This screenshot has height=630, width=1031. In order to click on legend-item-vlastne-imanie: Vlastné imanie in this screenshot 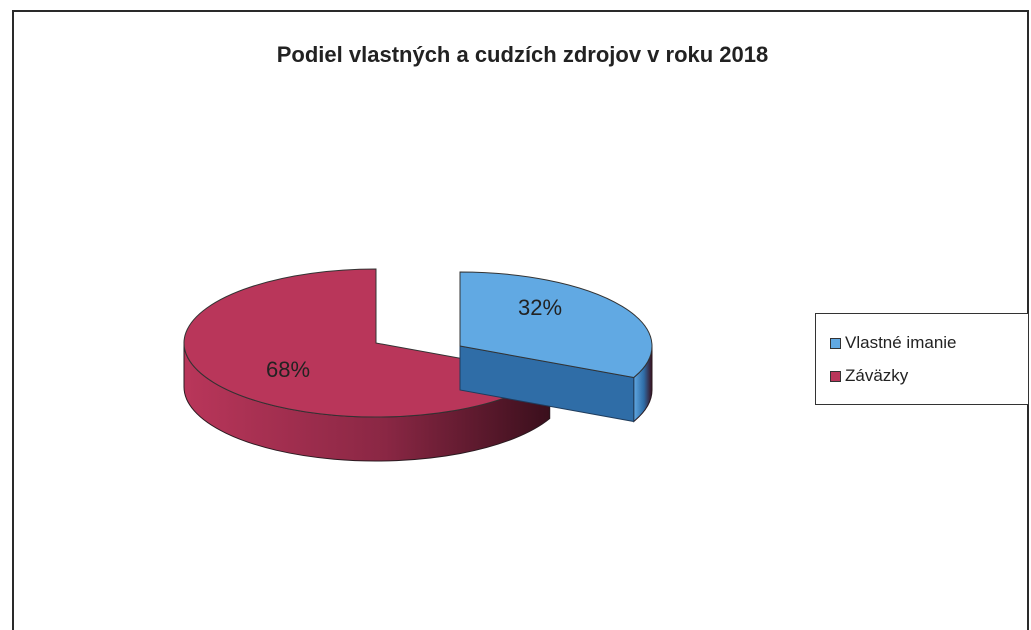, I will do `click(929, 343)`.